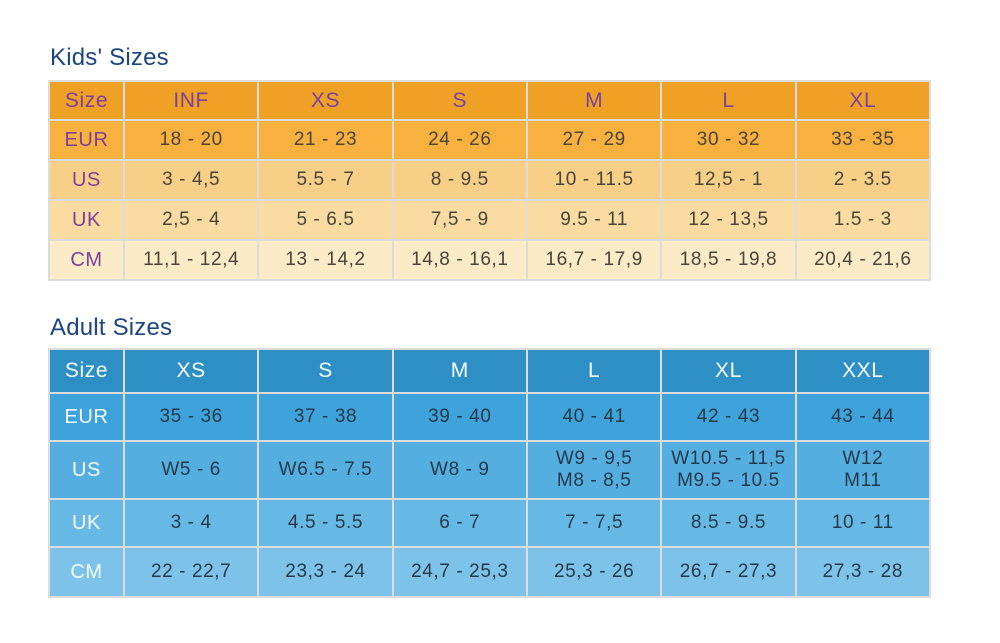 This screenshot has height=643, width=1000. What do you see at coordinates (594, 140) in the screenshot?
I see `data-cell: 27 - 29` at bounding box center [594, 140].